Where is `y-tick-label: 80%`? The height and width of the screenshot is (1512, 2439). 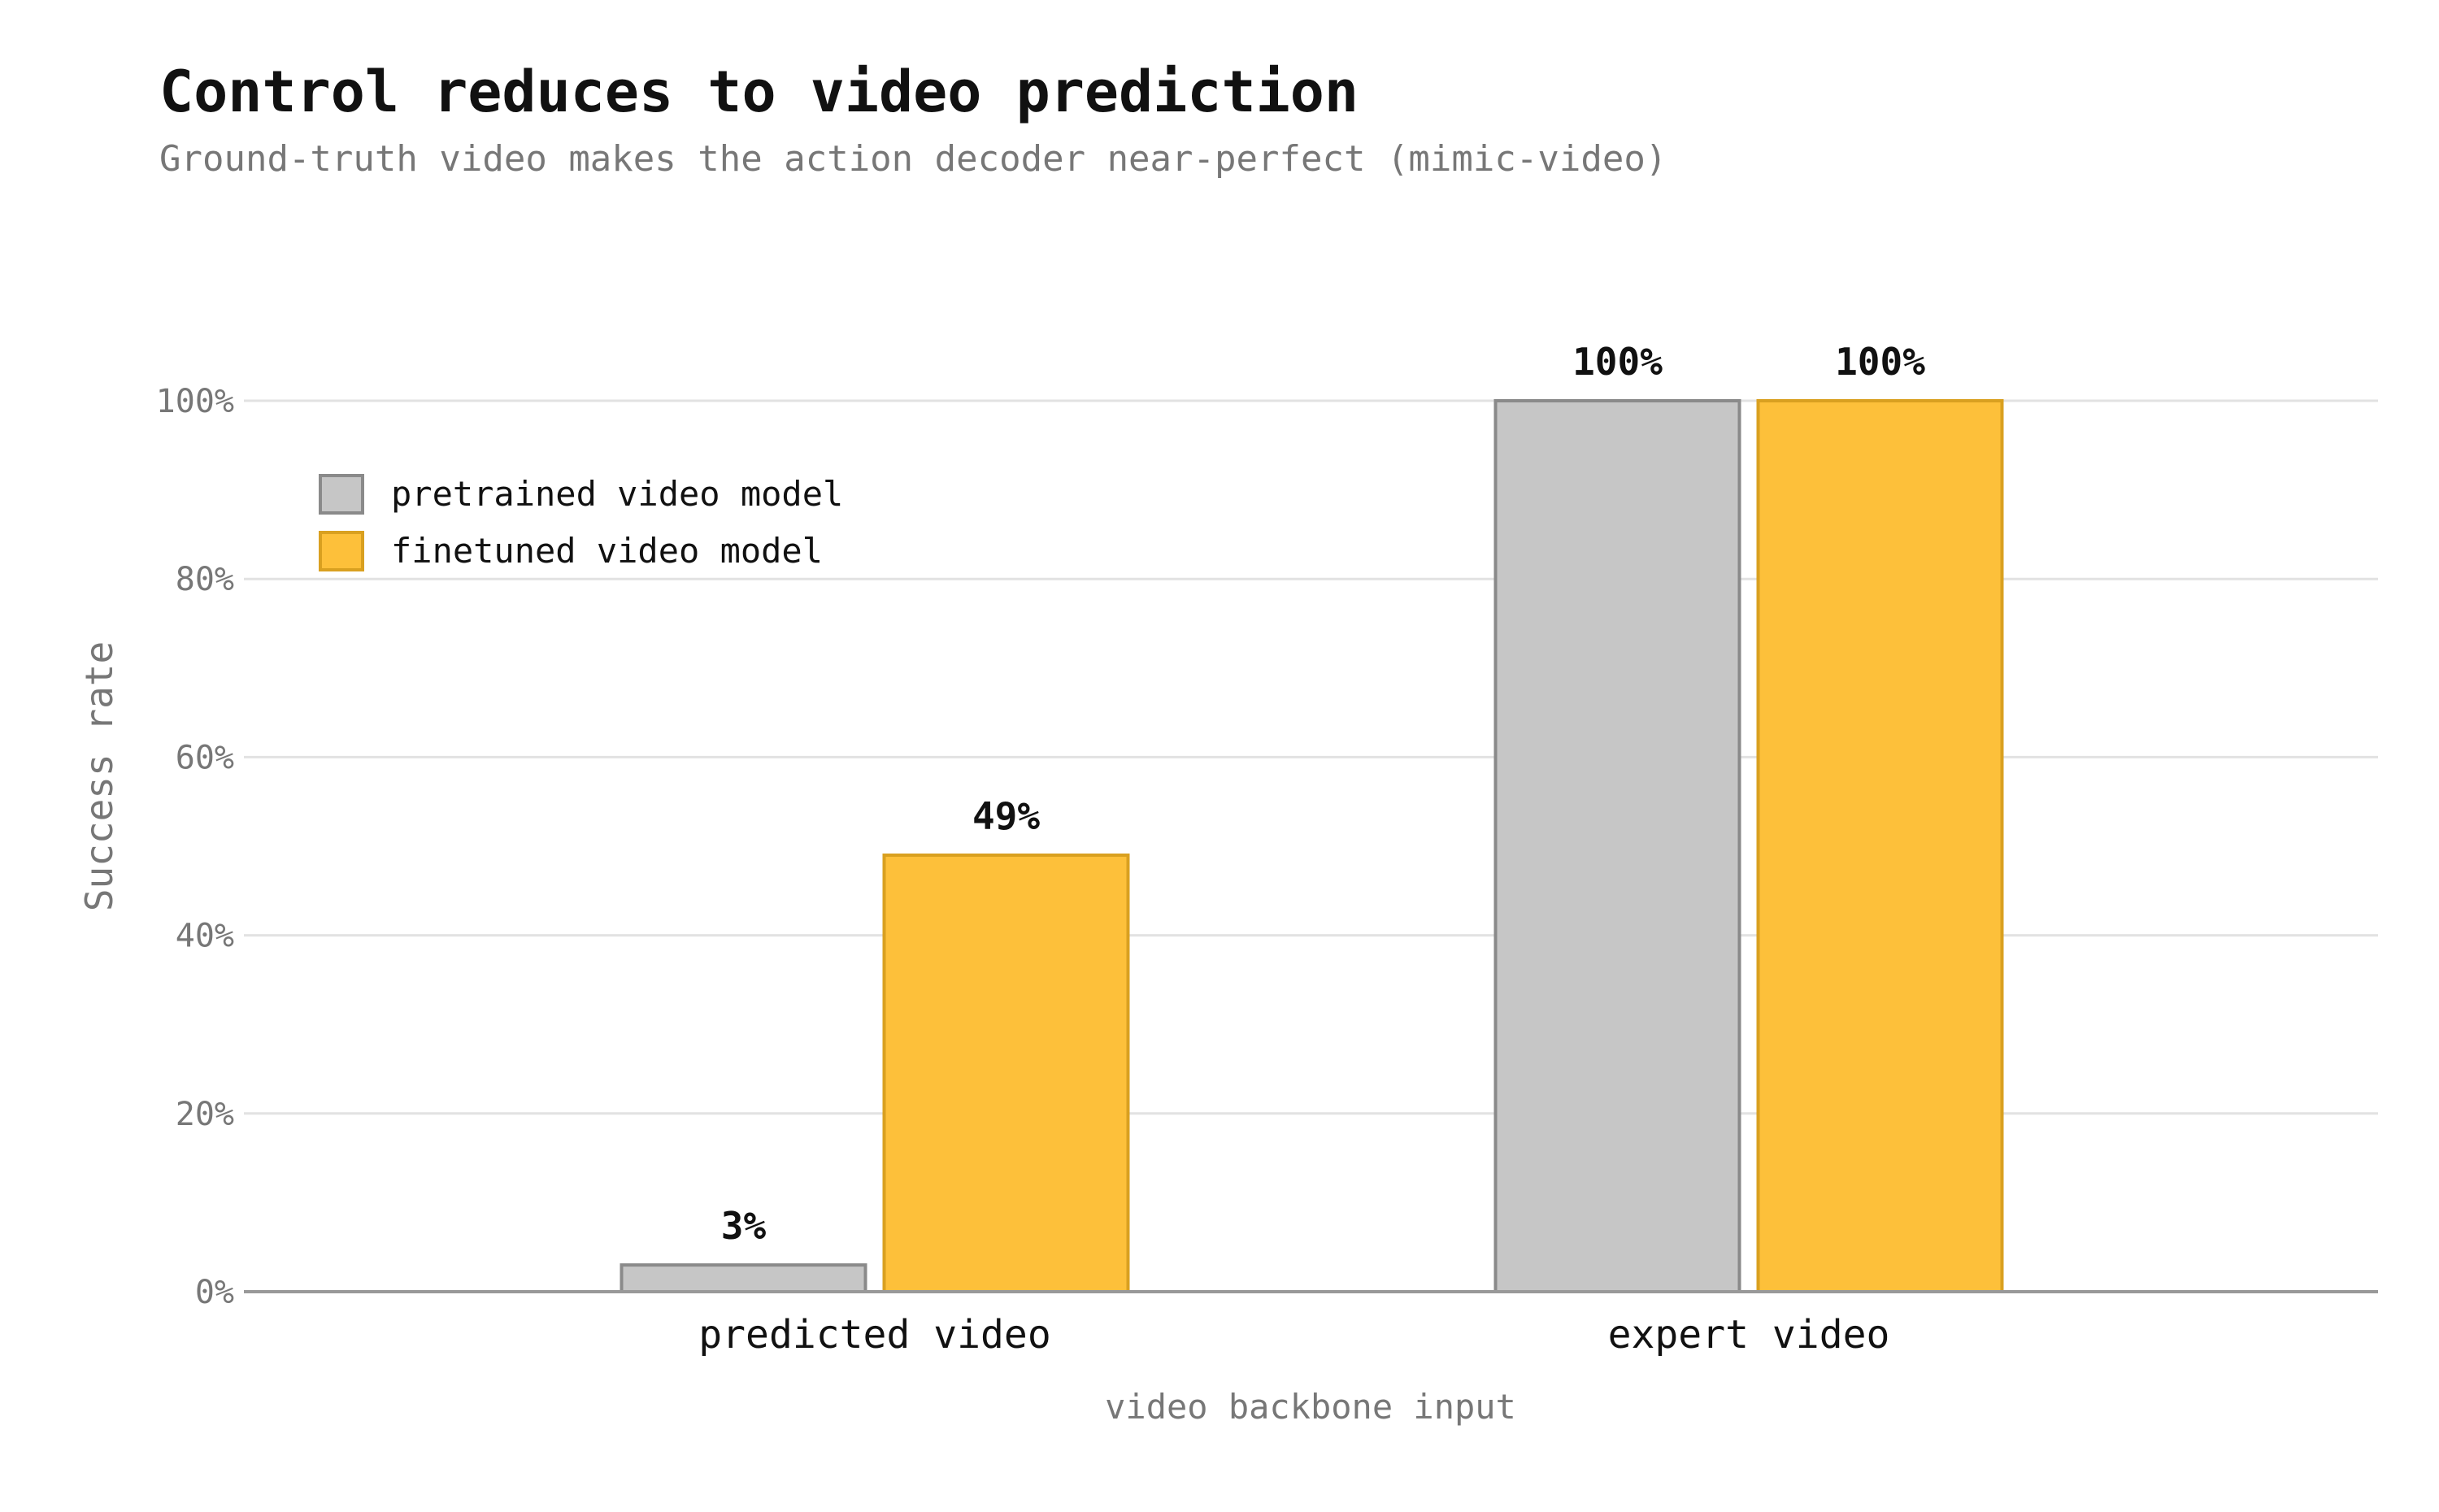
y-tick-label: 80% is located at coordinates (205, 579).